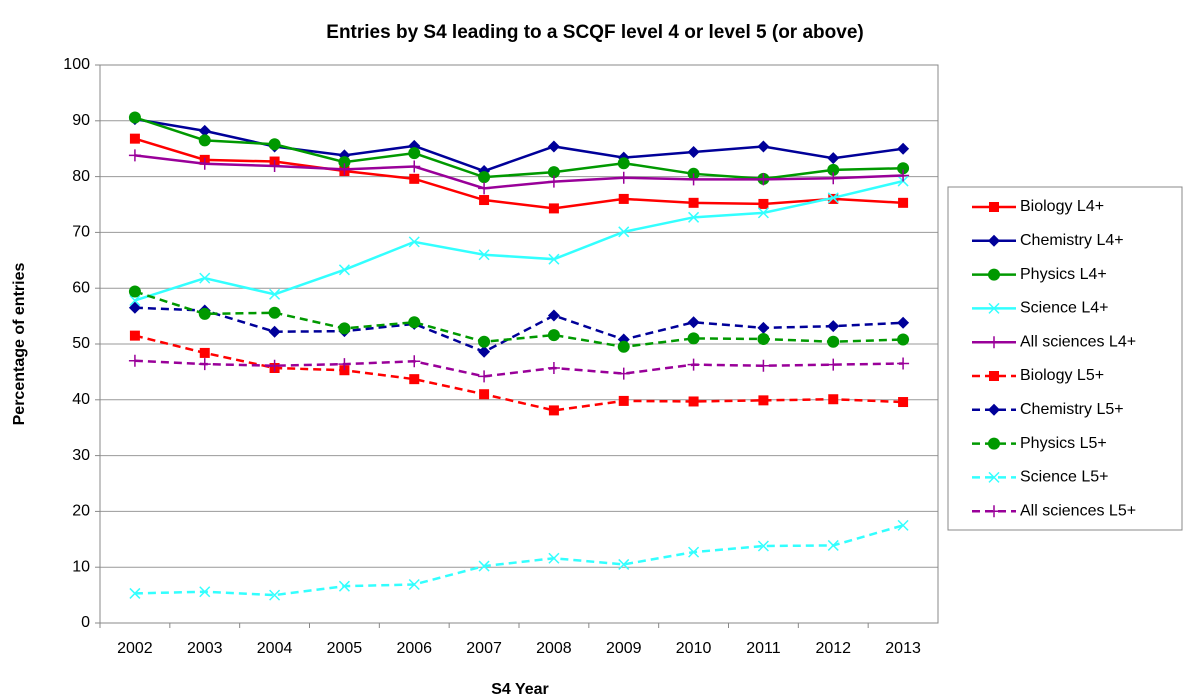 This screenshot has height=700, width=1186. Describe the element at coordinates (205, 648) in the screenshot. I see `x-tick-label: 2003` at that location.